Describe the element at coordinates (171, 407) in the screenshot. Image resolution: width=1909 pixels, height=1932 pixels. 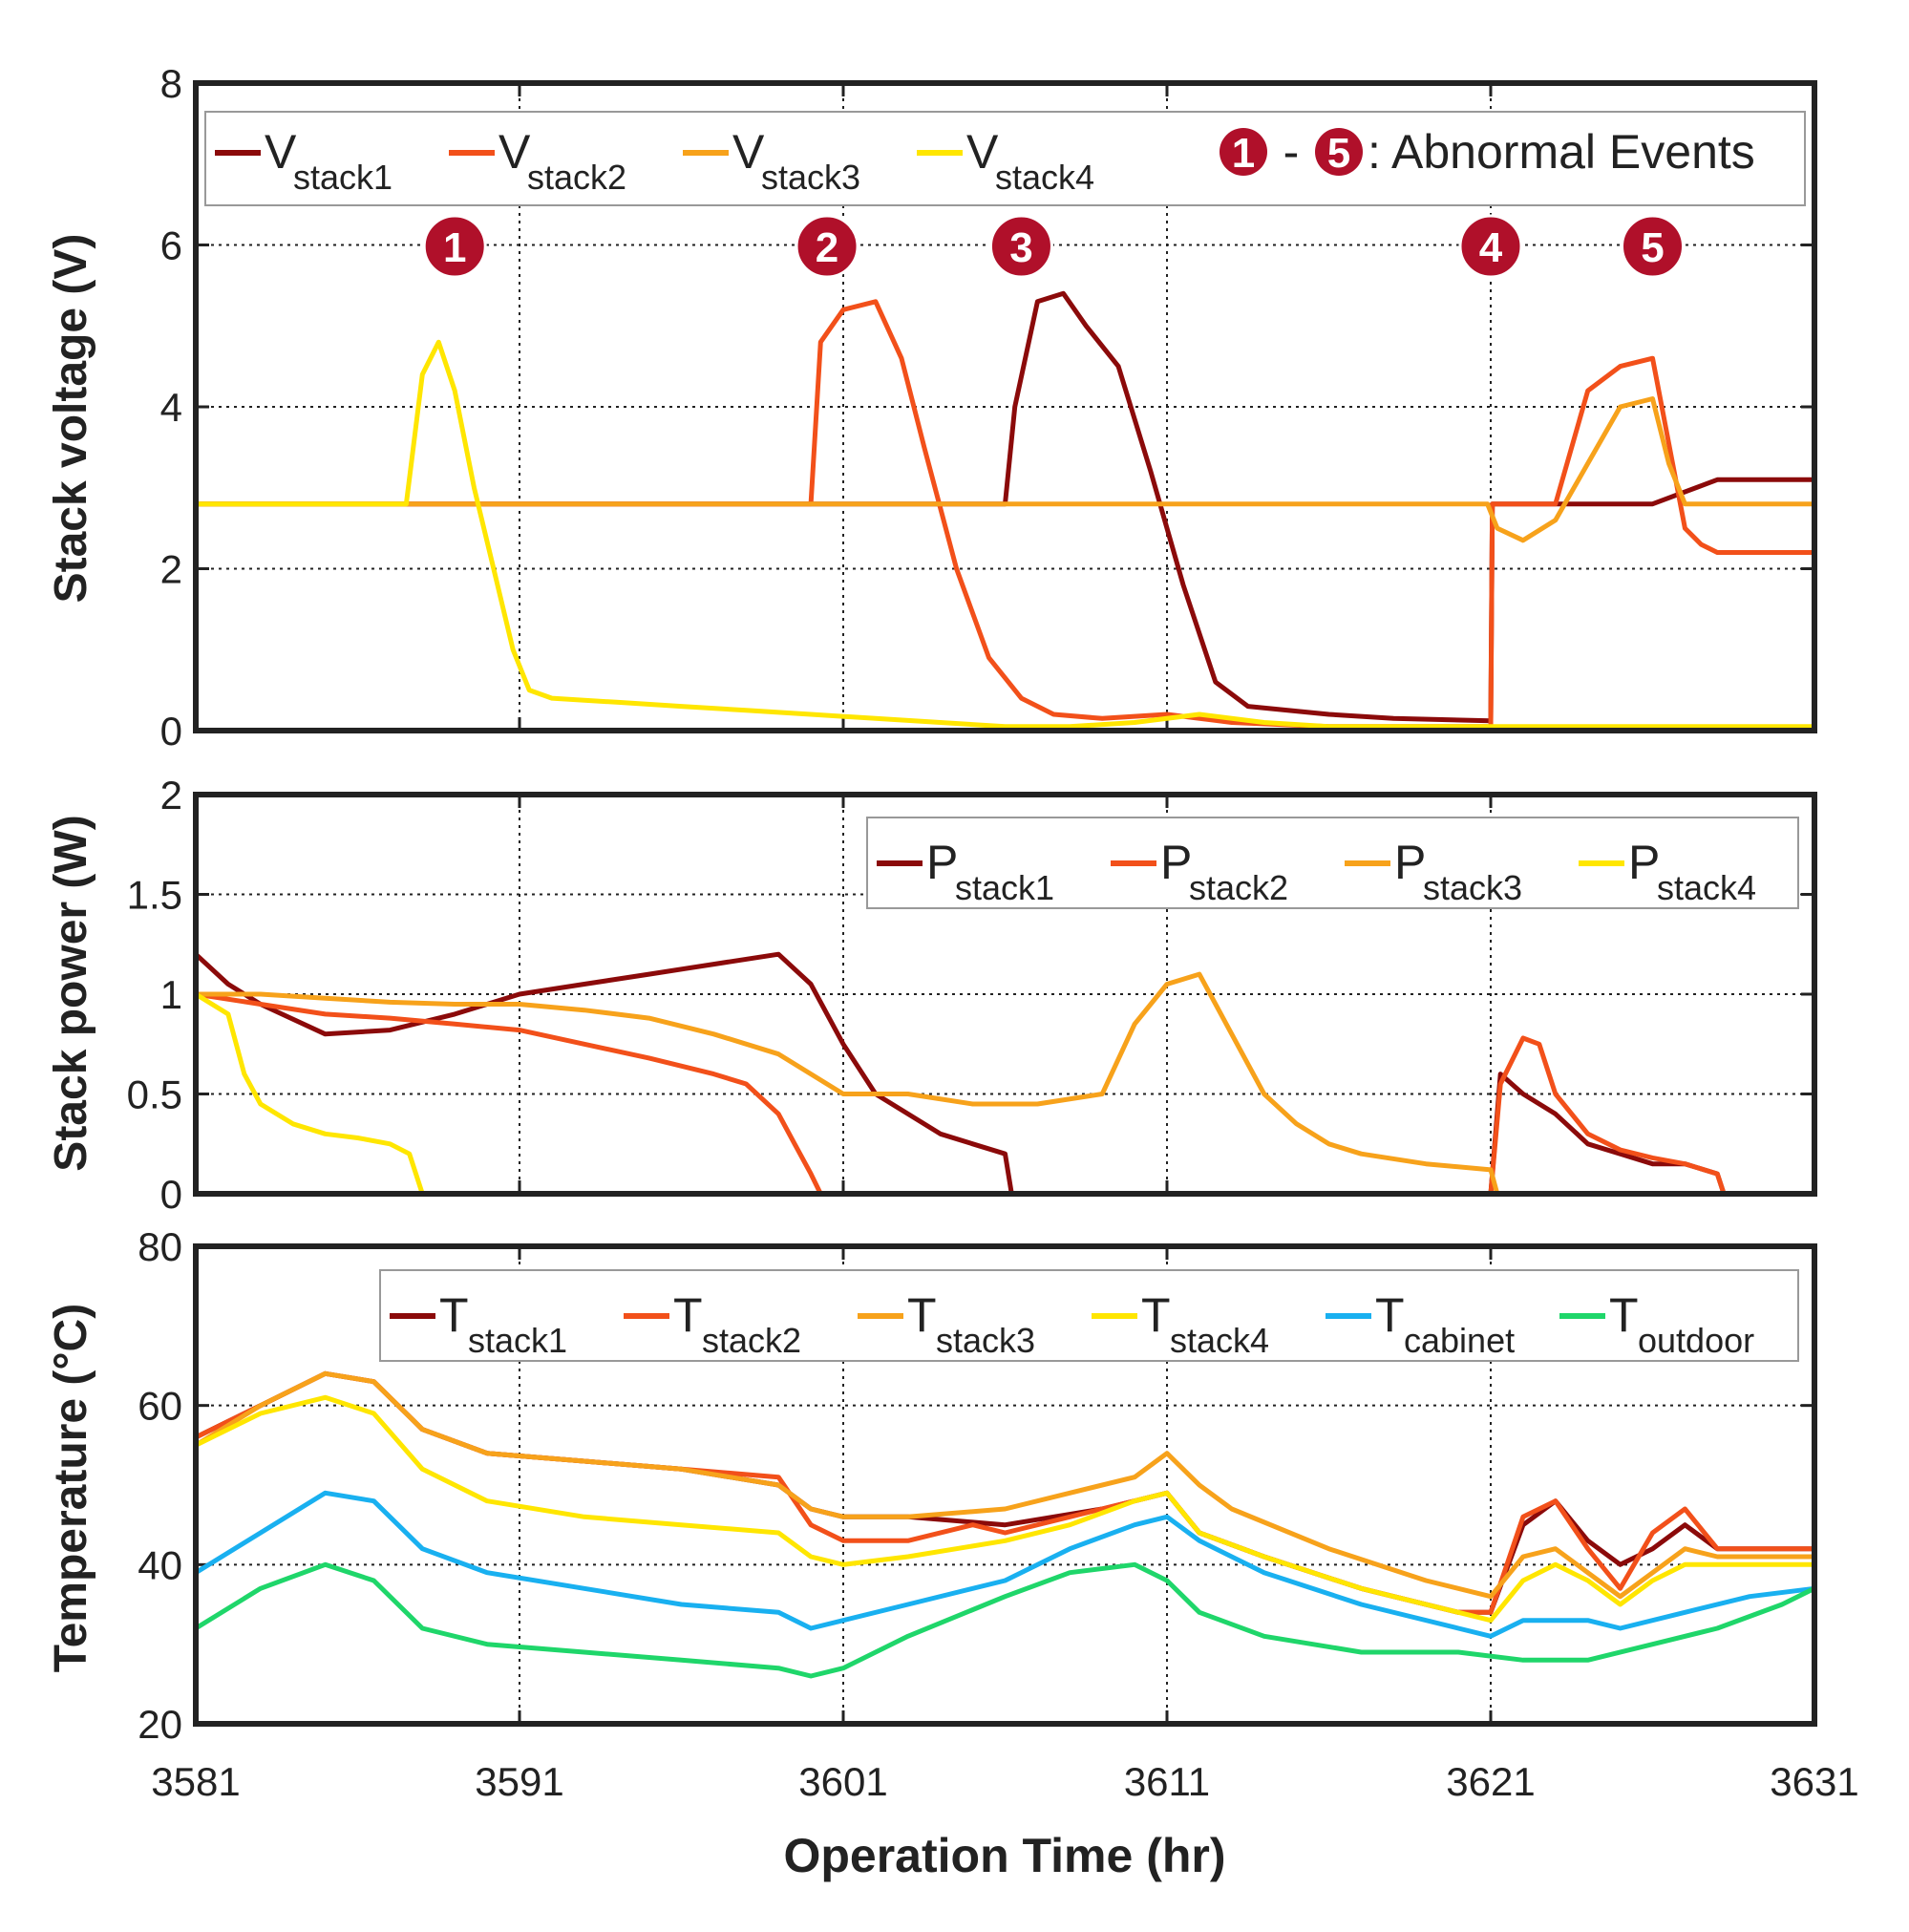
I see `y-tick-label: 4` at that location.